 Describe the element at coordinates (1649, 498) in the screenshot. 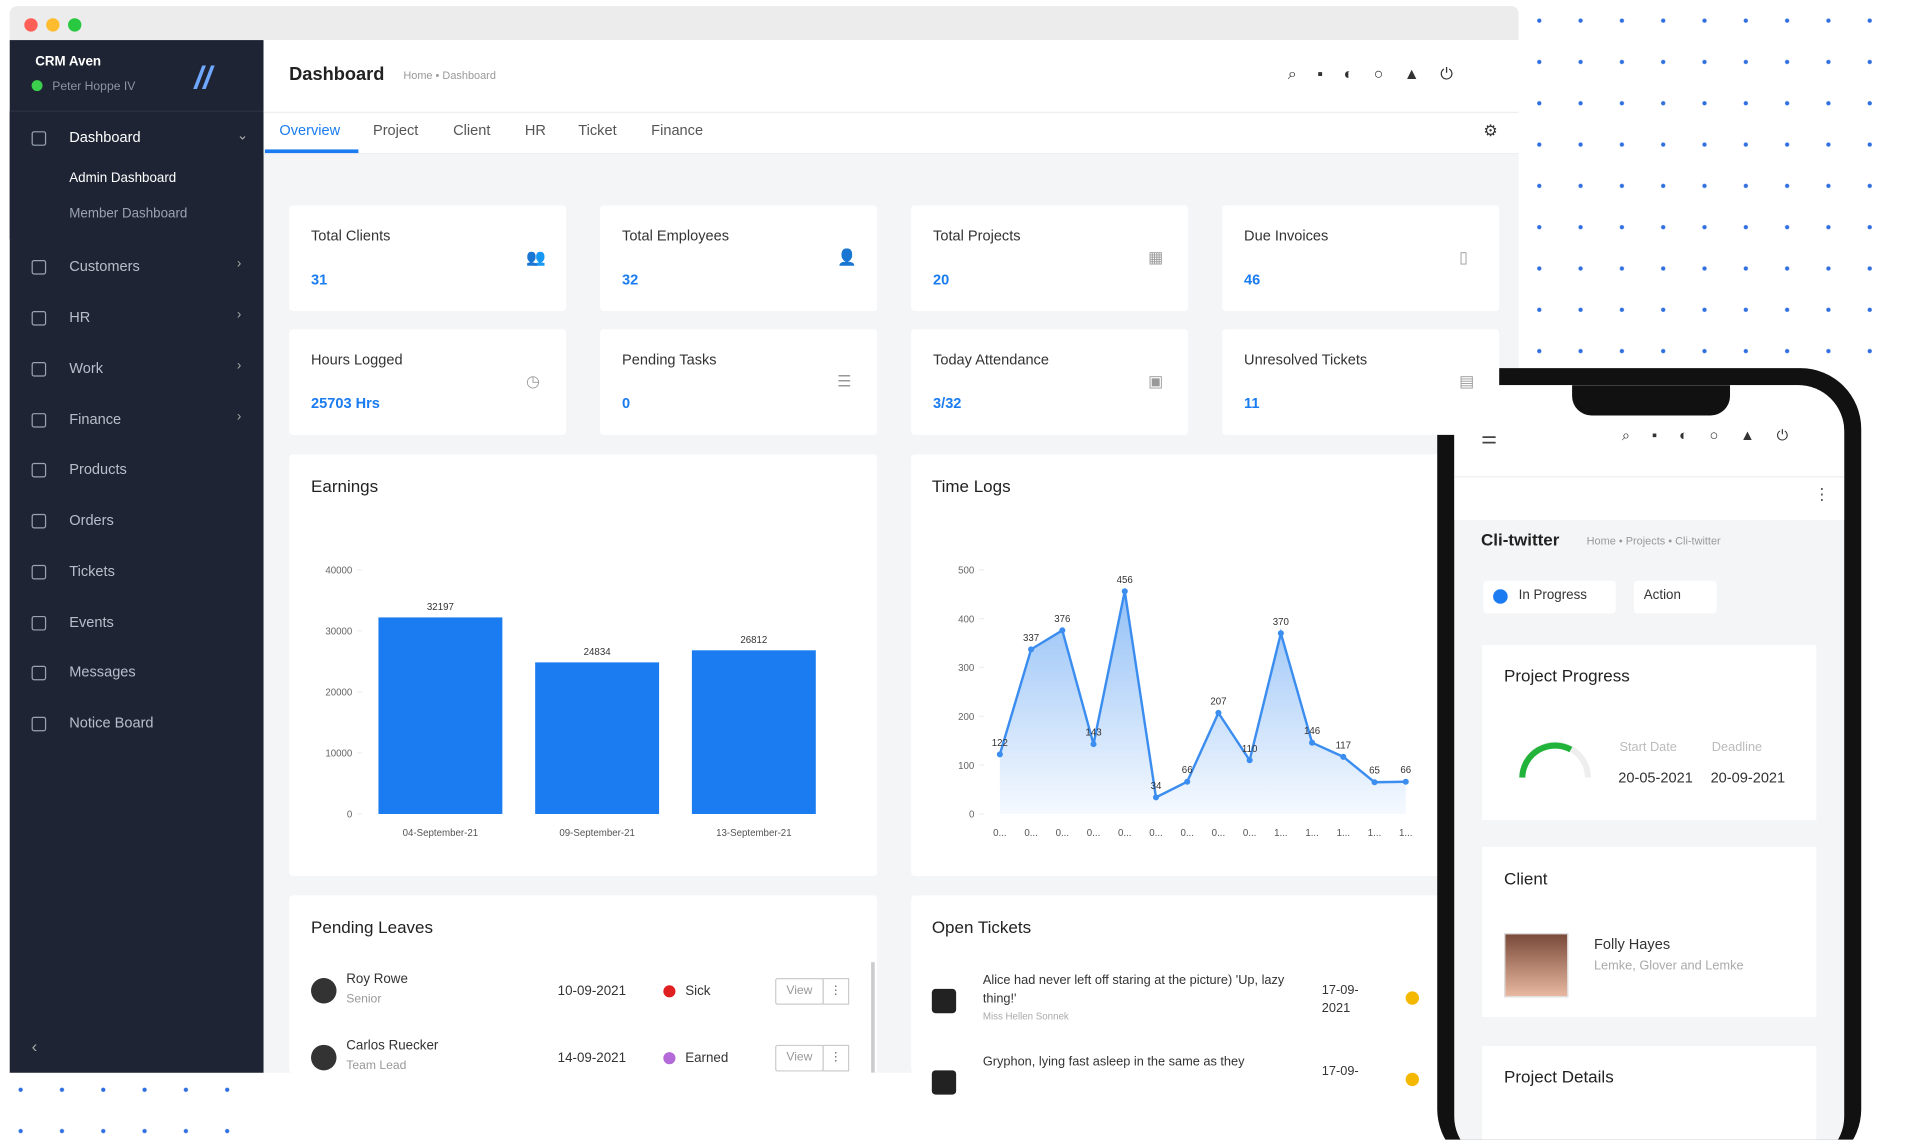

I see `phone-toolbar` at that location.